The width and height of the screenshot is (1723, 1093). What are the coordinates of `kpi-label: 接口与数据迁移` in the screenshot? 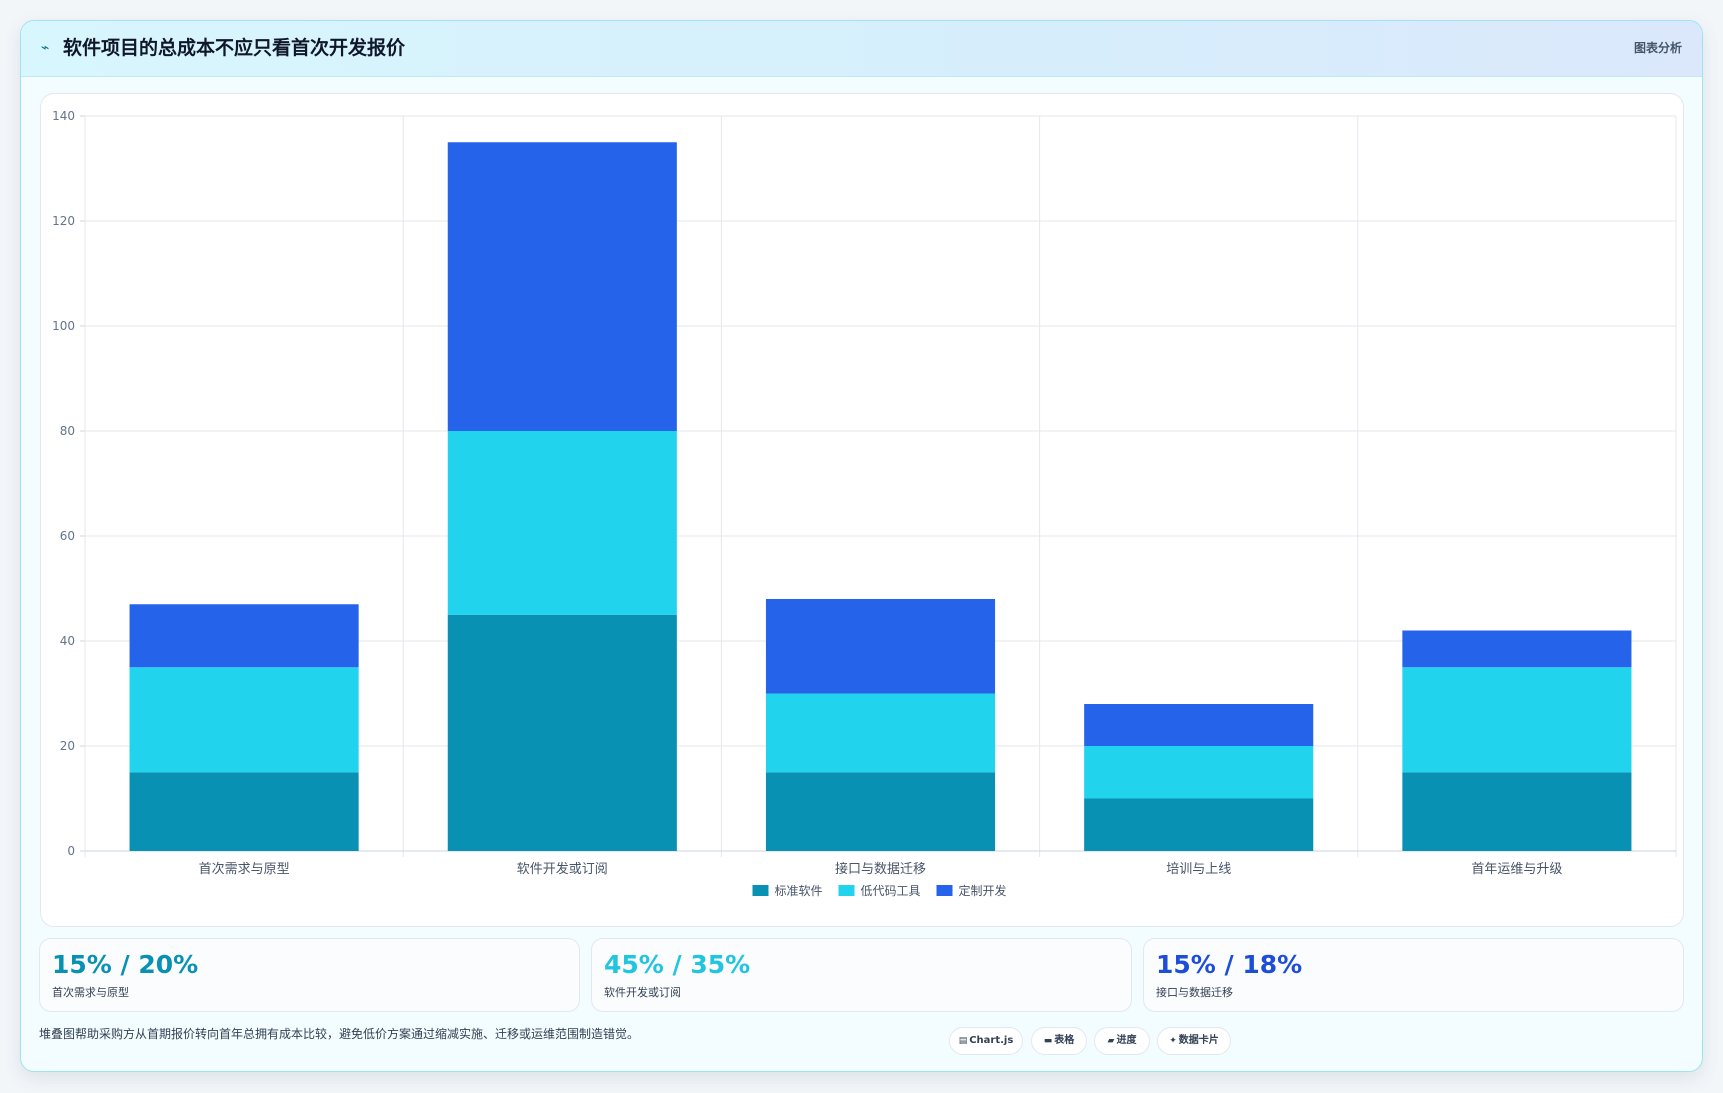 It's located at (1194, 992).